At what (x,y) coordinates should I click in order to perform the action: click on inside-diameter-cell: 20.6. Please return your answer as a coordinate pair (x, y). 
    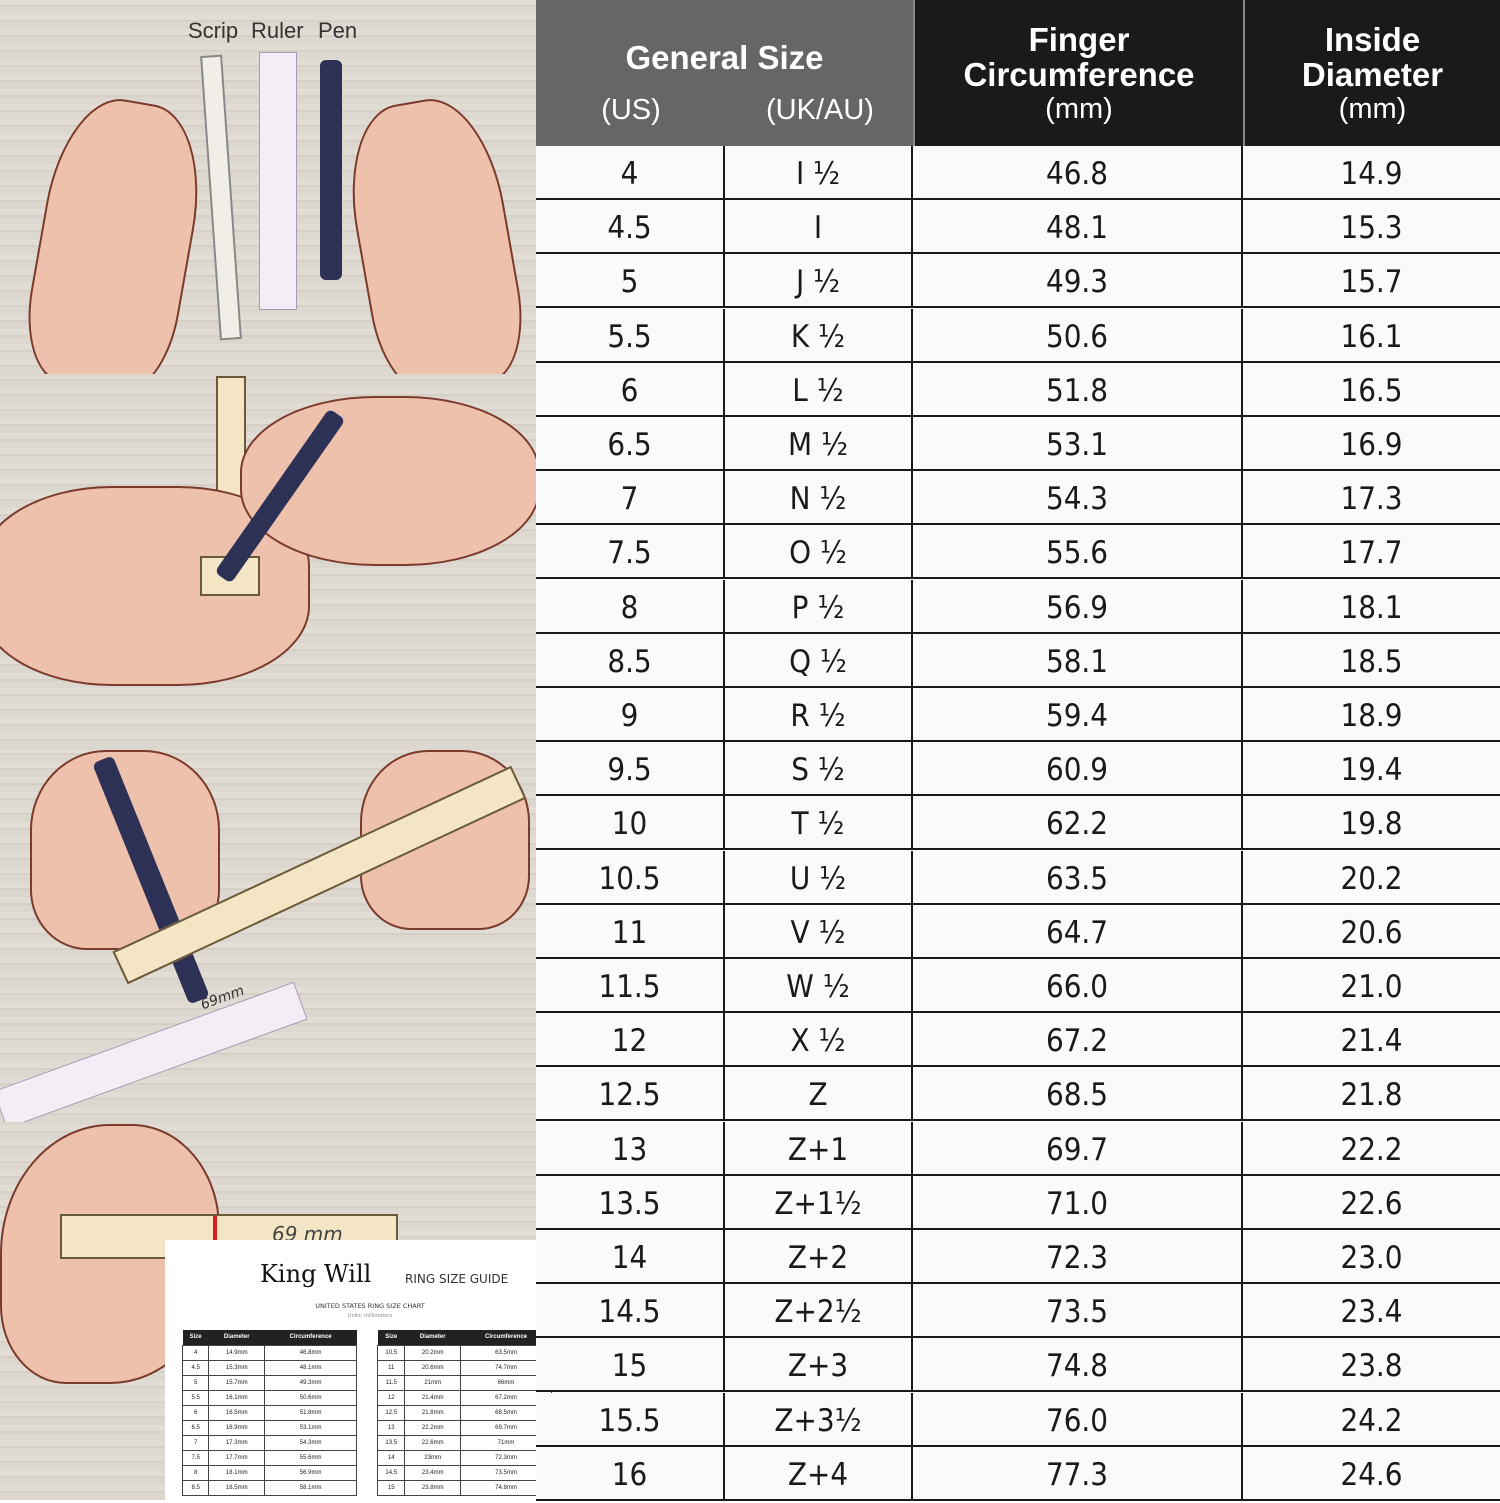
    Looking at the image, I should click on (1371, 932).